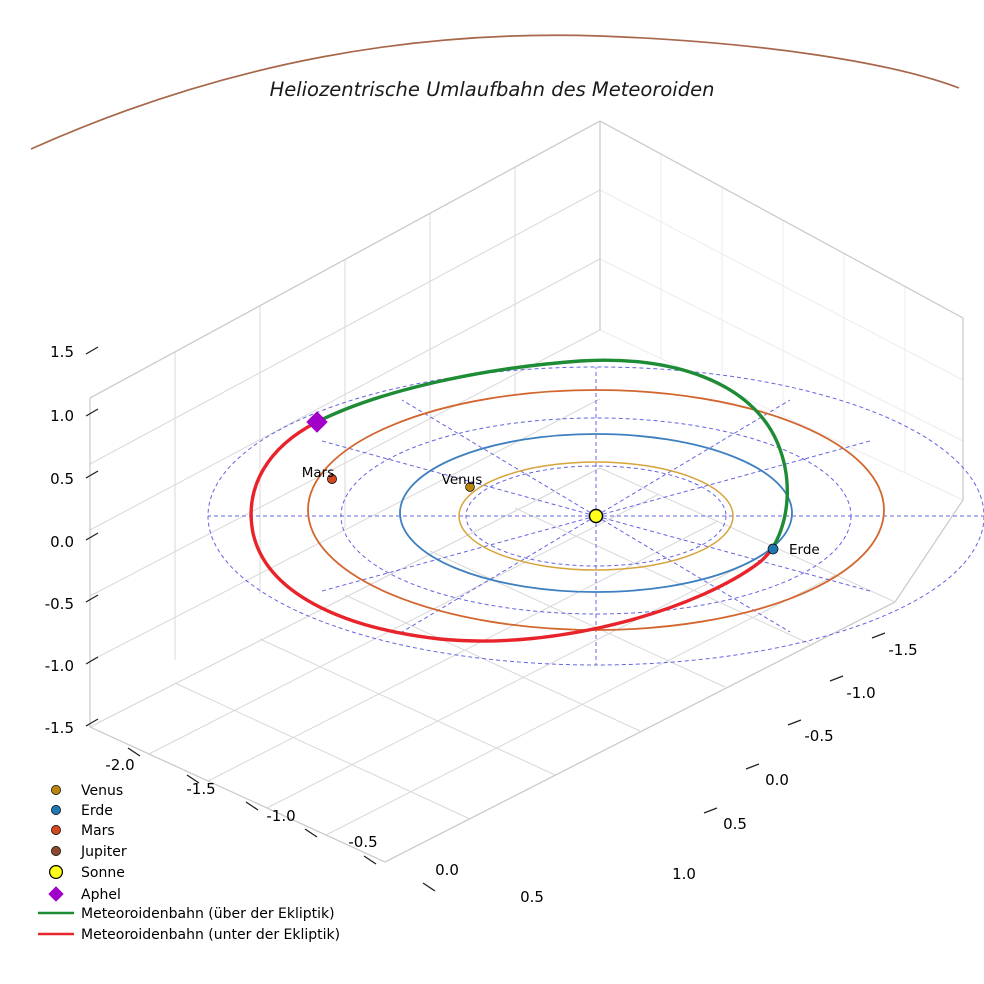  What do you see at coordinates (102, 791) in the screenshot?
I see `legend-label: Venus` at bounding box center [102, 791].